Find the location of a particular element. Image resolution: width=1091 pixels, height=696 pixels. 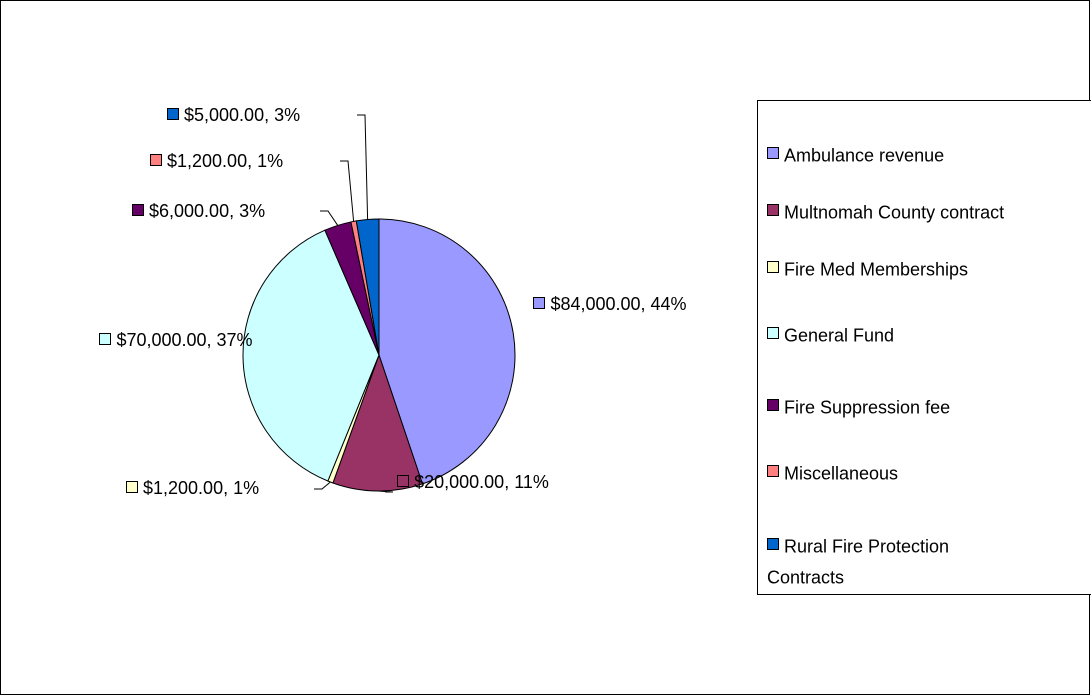

legend-label: Multnomah County contract is located at coordinates (894, 212).